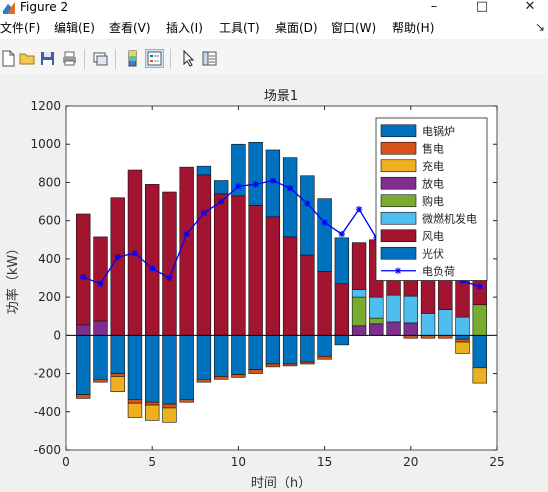 This screenshot has width=548, height=492. I want to click on property-inspector-icon, so click(209, 58).